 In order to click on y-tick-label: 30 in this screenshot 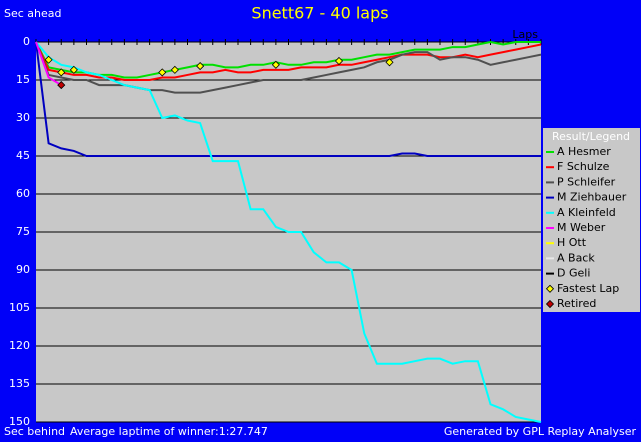, I will do `click(23, 117)`.